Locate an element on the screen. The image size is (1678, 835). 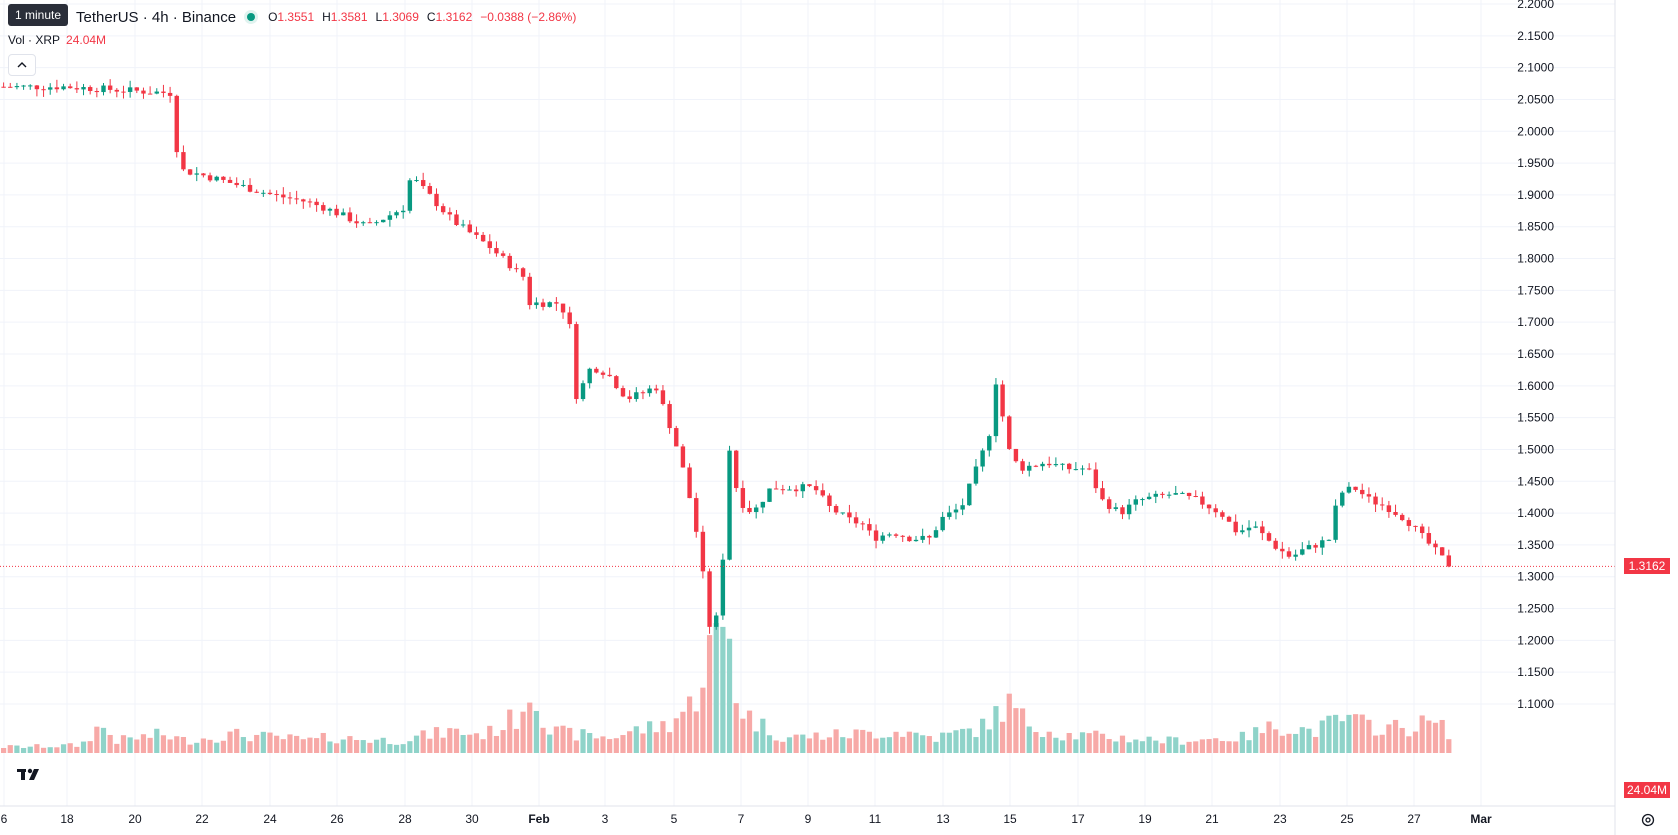
volume-value: 24.04M is located at coordinates (86, 40).